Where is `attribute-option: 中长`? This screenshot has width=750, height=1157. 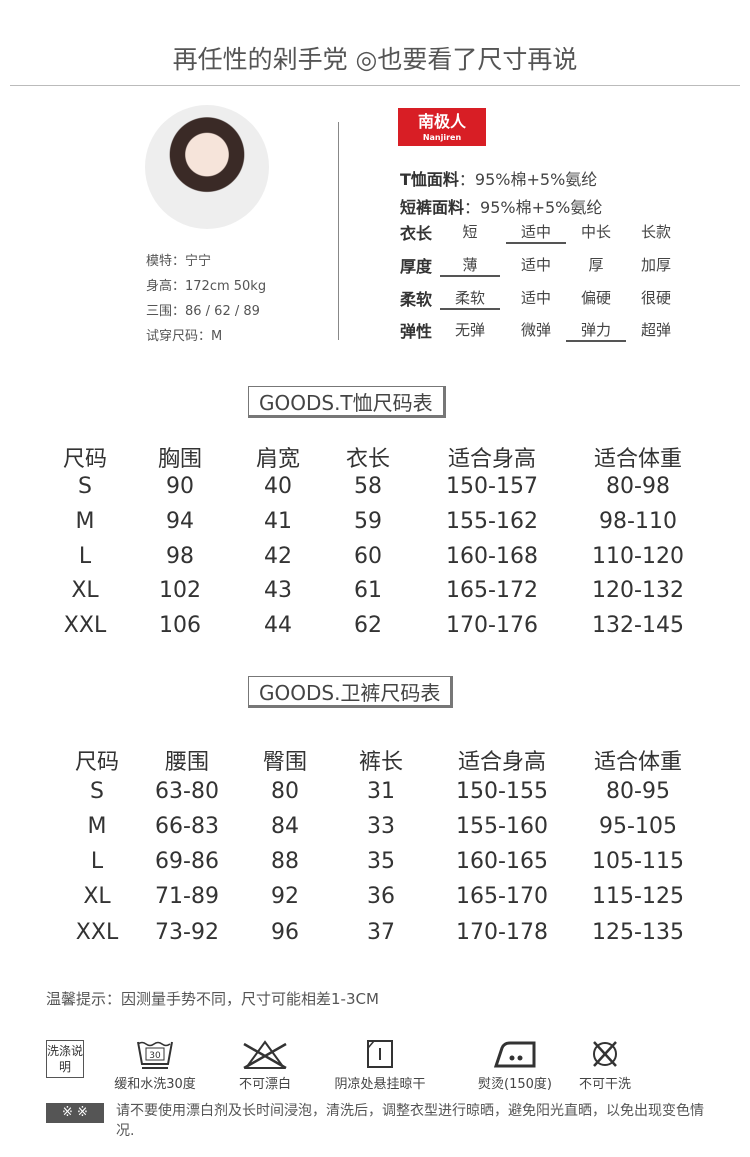
attribute-option: 中长 is located at coordinates (595, 232).